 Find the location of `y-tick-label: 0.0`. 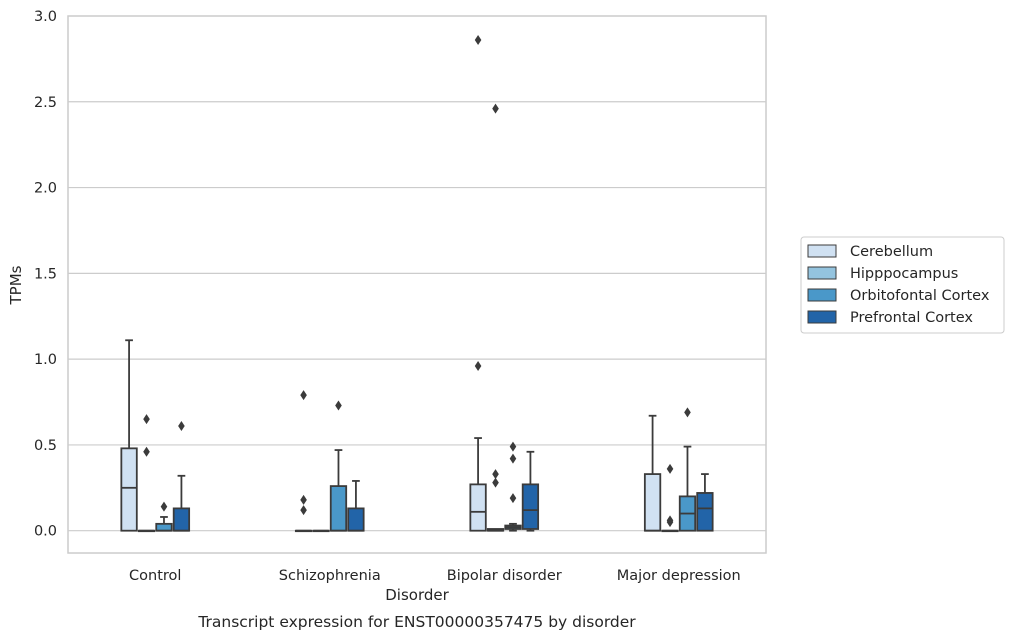

y-tick-label: 0.0 is located at coordinates (45, 532).